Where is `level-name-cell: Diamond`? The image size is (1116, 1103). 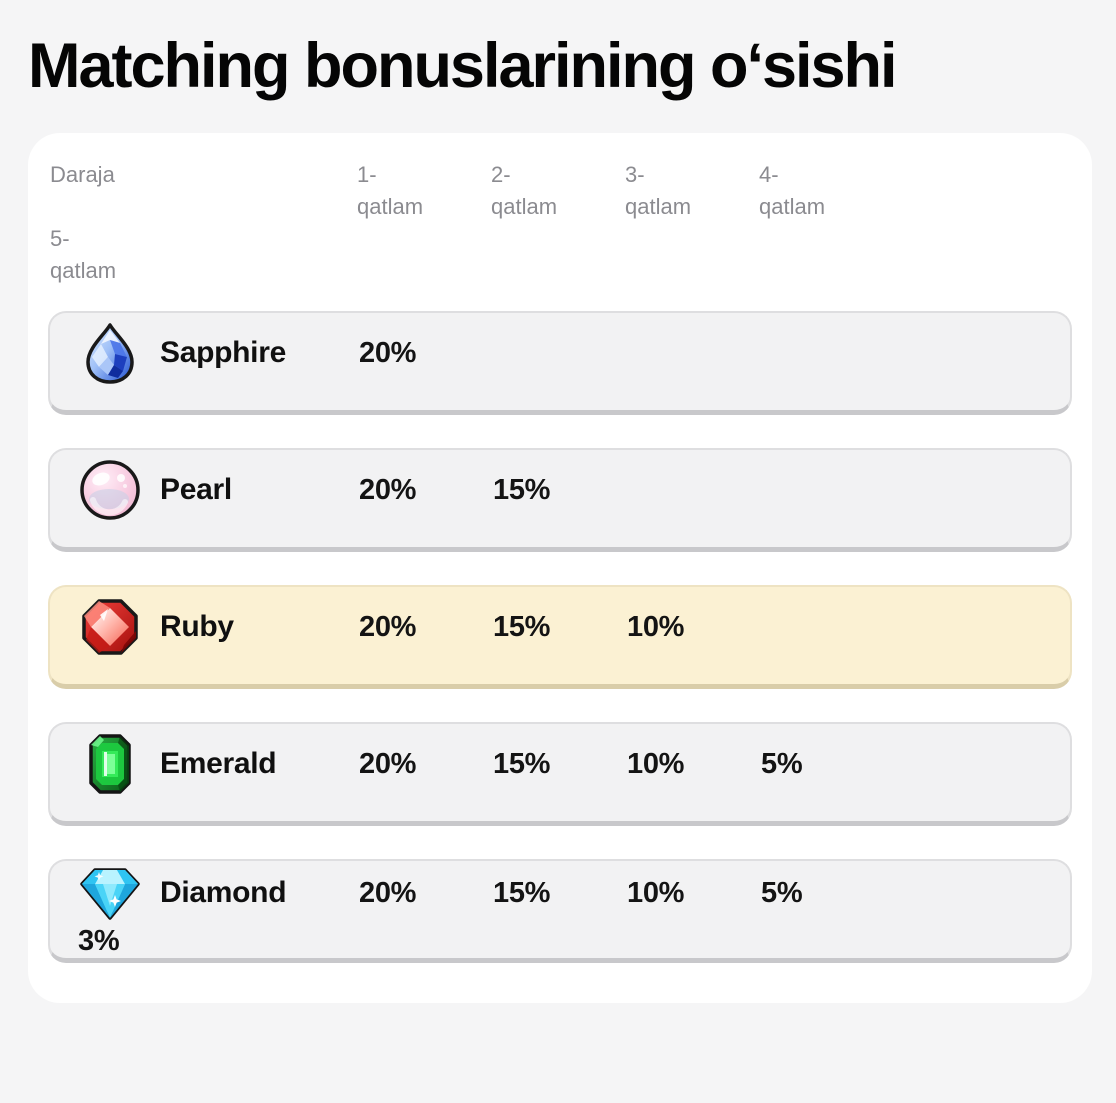 level-name-cell: Diamond is located at coordinates (218, 893).